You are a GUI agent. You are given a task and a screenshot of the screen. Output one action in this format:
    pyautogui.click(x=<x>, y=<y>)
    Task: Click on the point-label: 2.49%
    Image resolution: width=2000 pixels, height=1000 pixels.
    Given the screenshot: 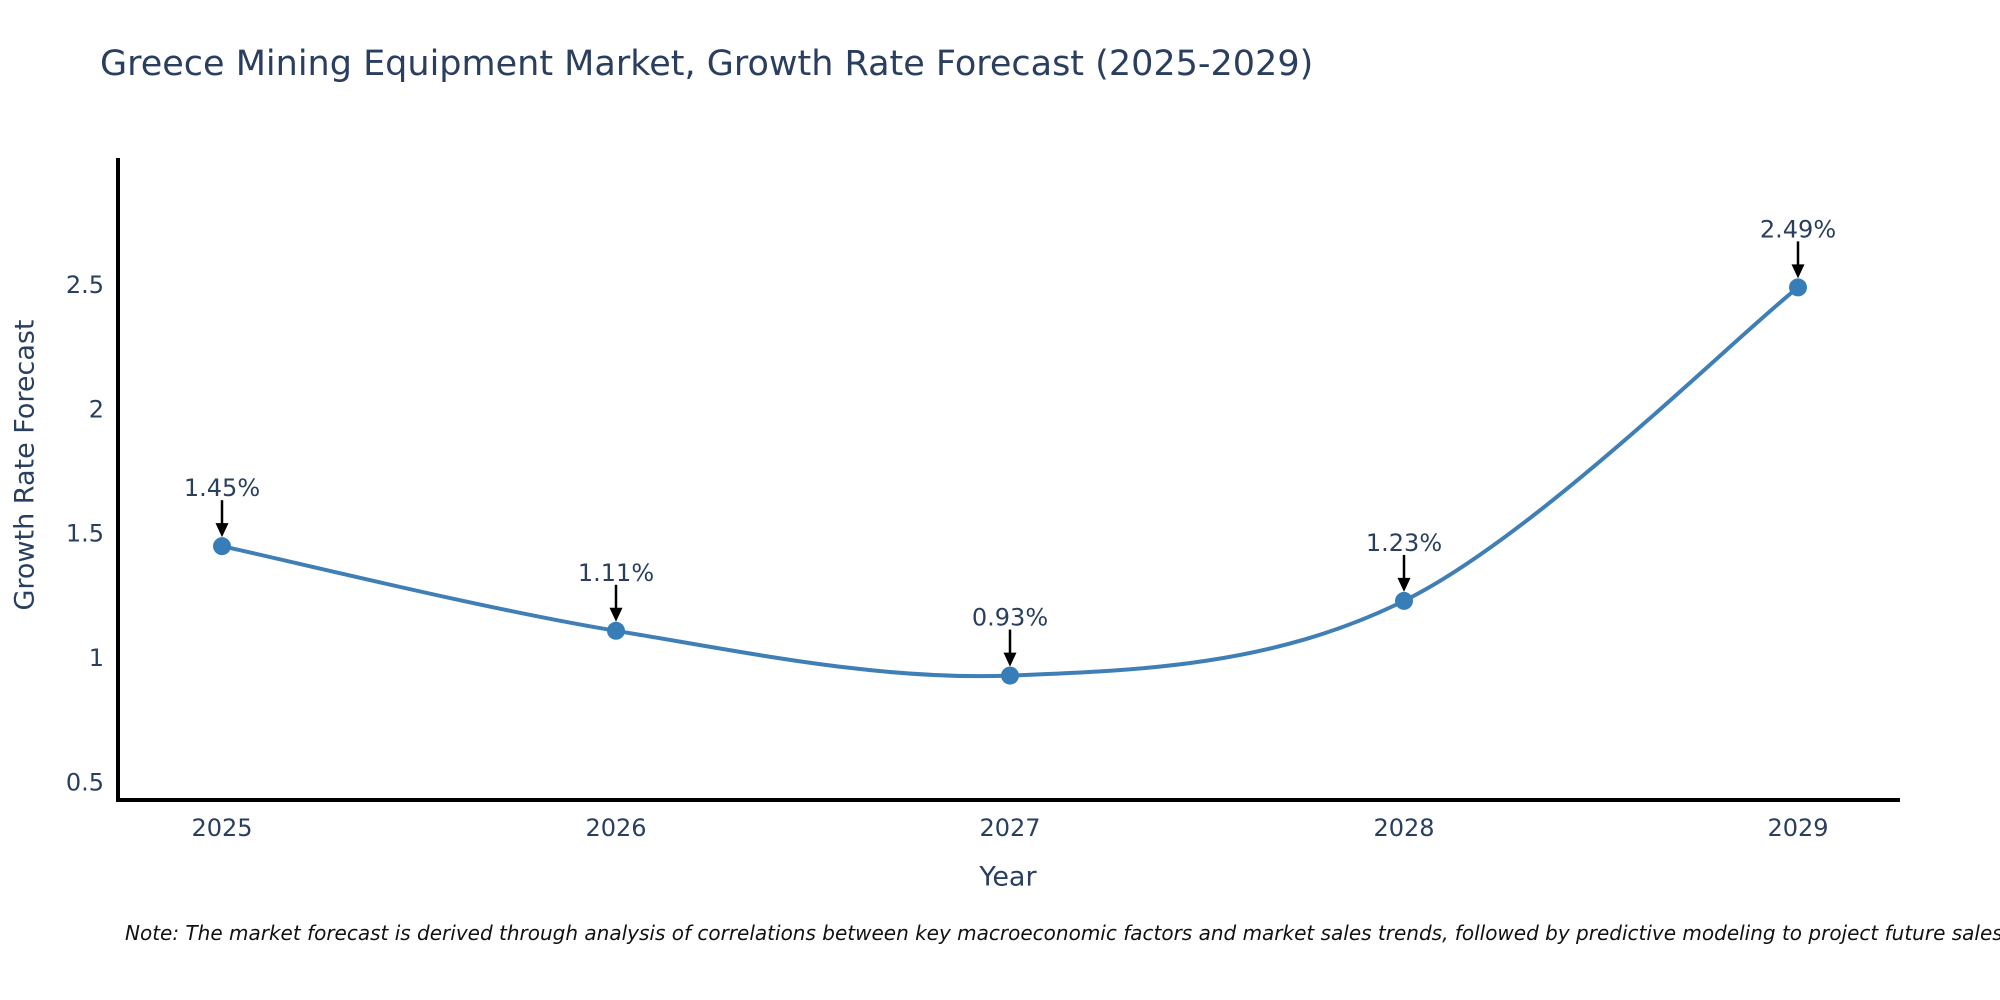 What is the action you would take?
    pyautogui.click(x=1798, y=229)
    